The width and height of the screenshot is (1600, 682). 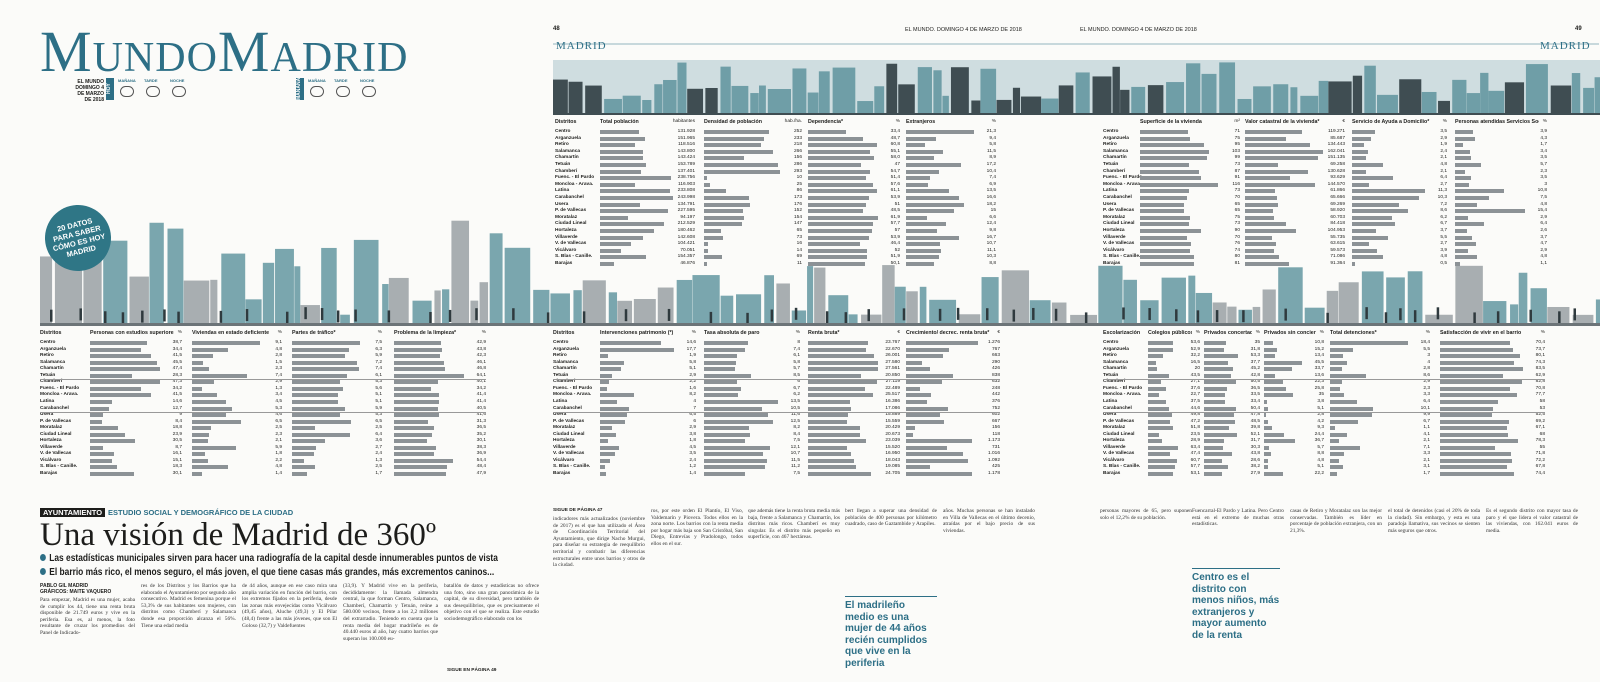 I want to click on value: 4,8, so click(x=1443, y=257).